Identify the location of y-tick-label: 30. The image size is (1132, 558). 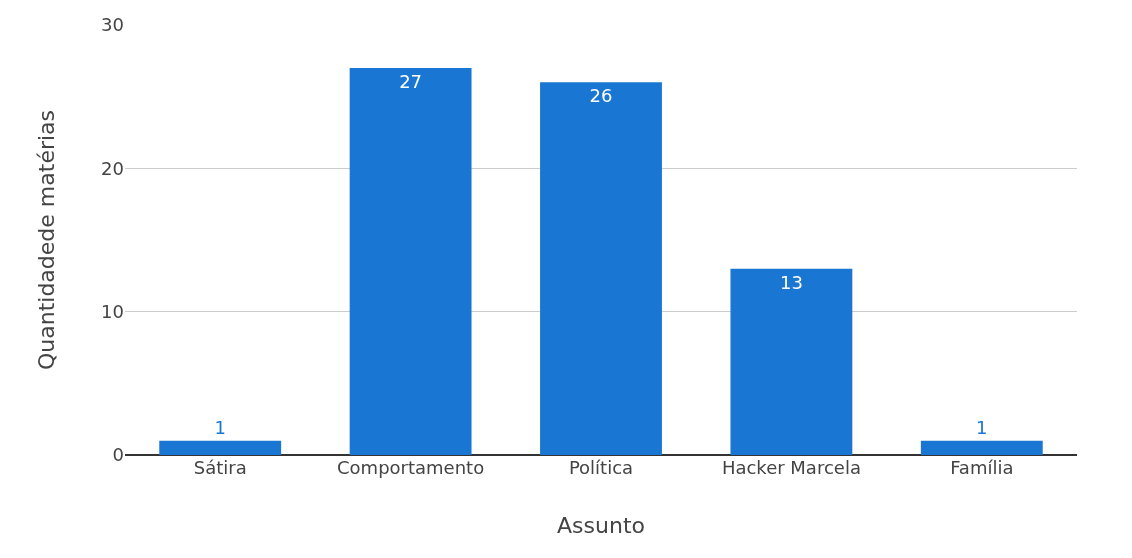
(112, 25).